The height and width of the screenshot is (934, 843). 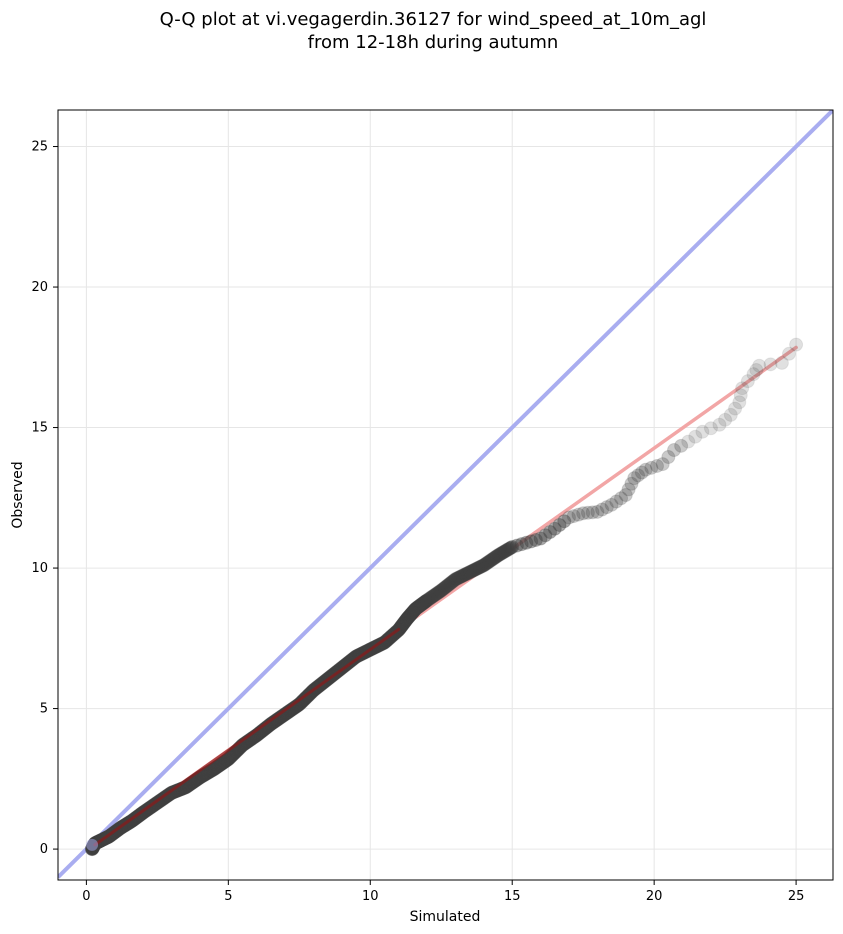 What do you see at coordinates (86, 896) in the screenshot?
I see `x-tick-label-0: 0` at bounding box center [86, 896].